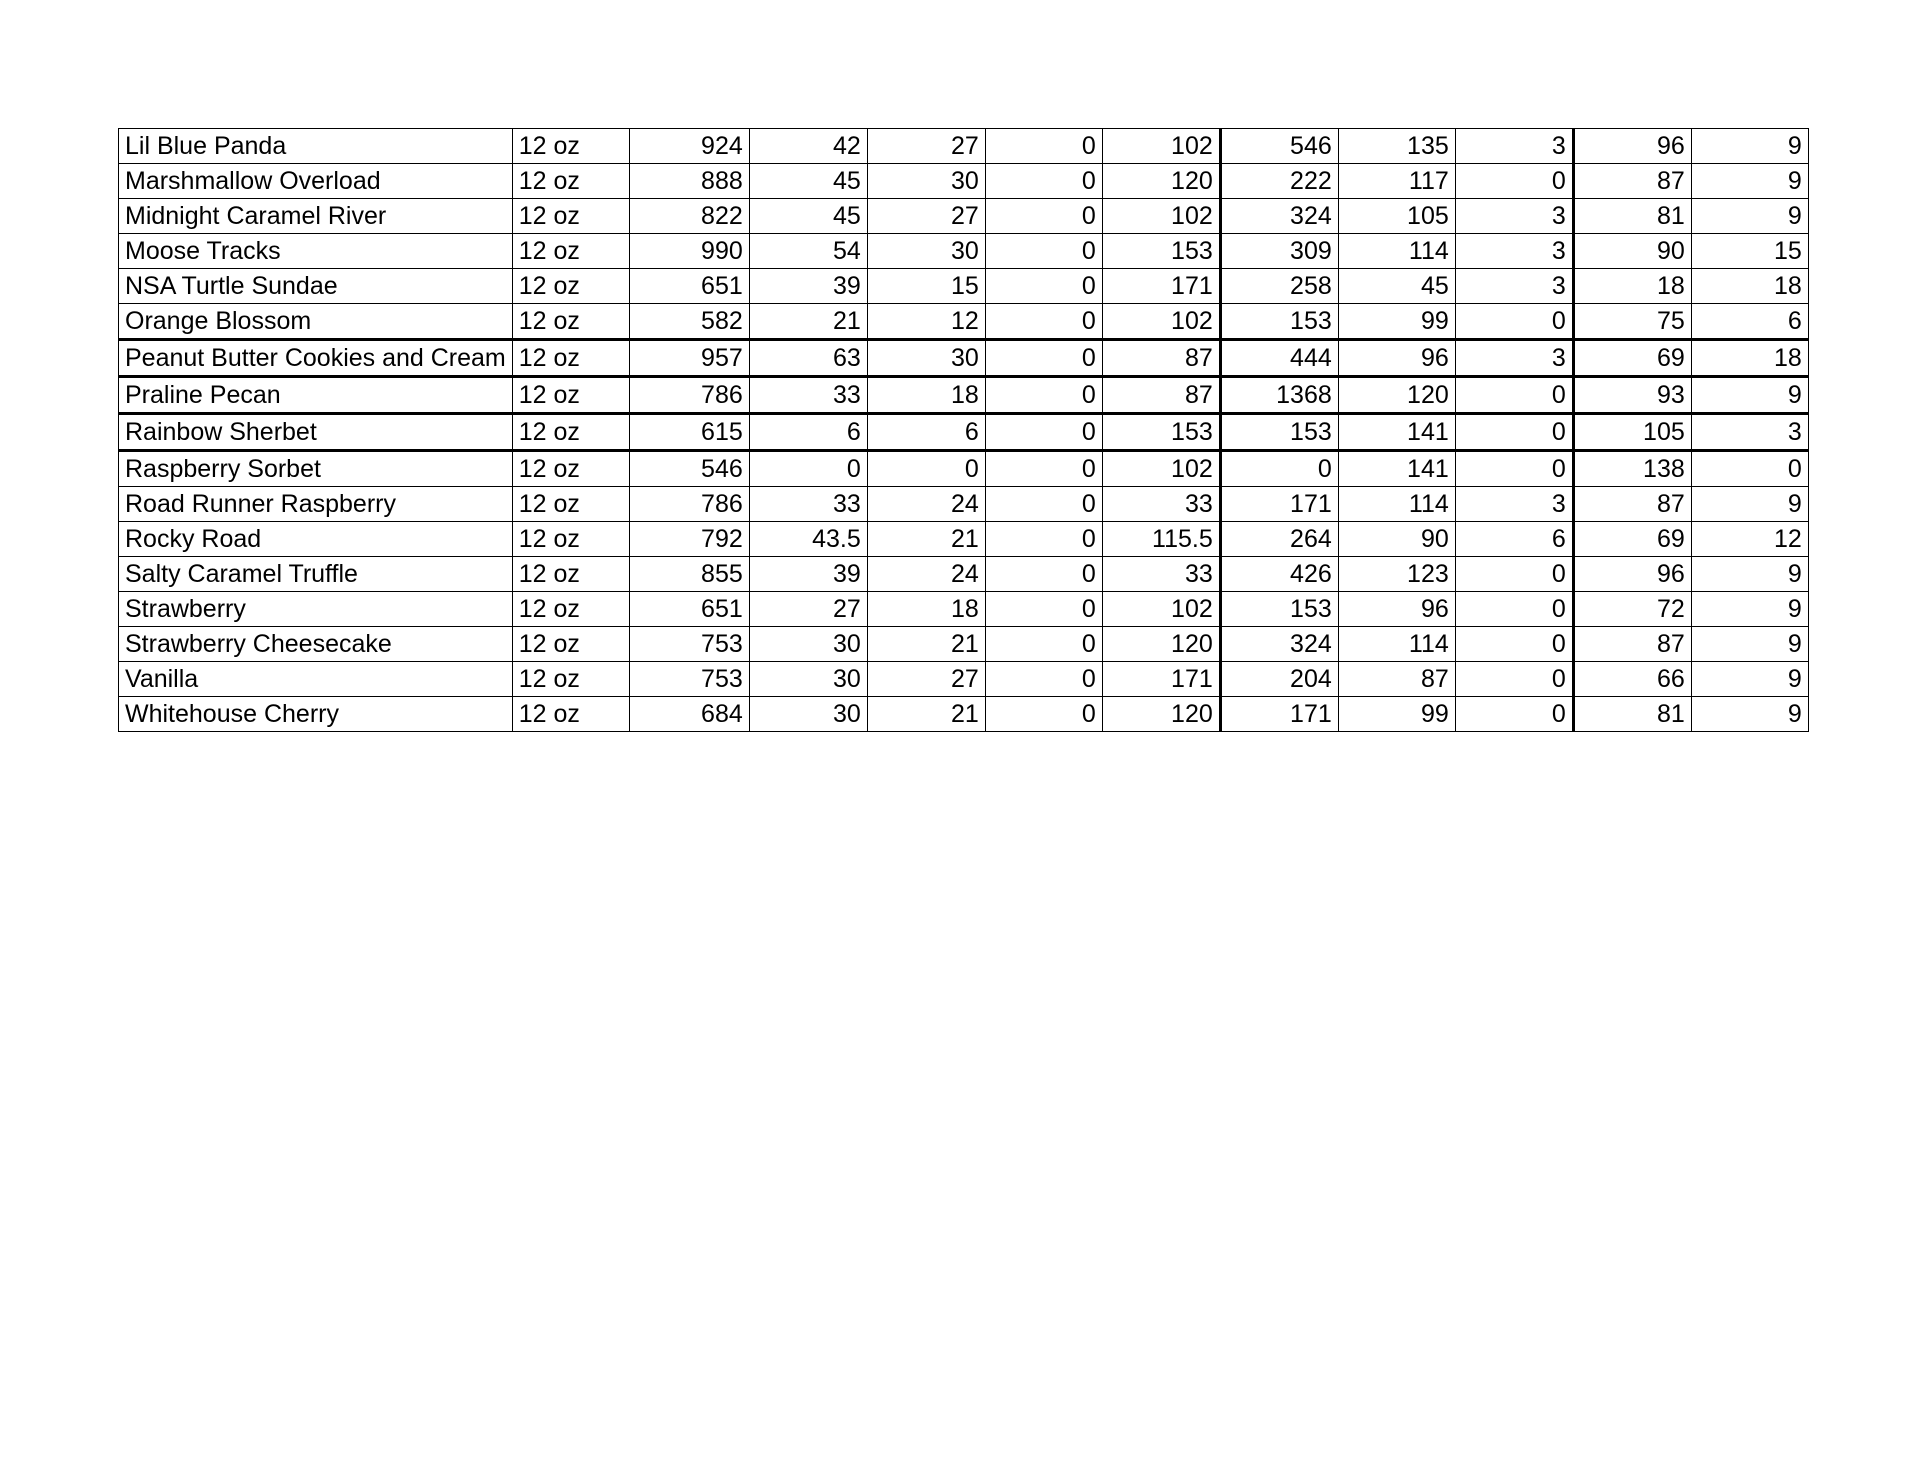 This screenshot has width=1920, height=1484. Describe the element at coordinates (1632, 286) in the screenshot. I see `value-cell: 18` at that location.